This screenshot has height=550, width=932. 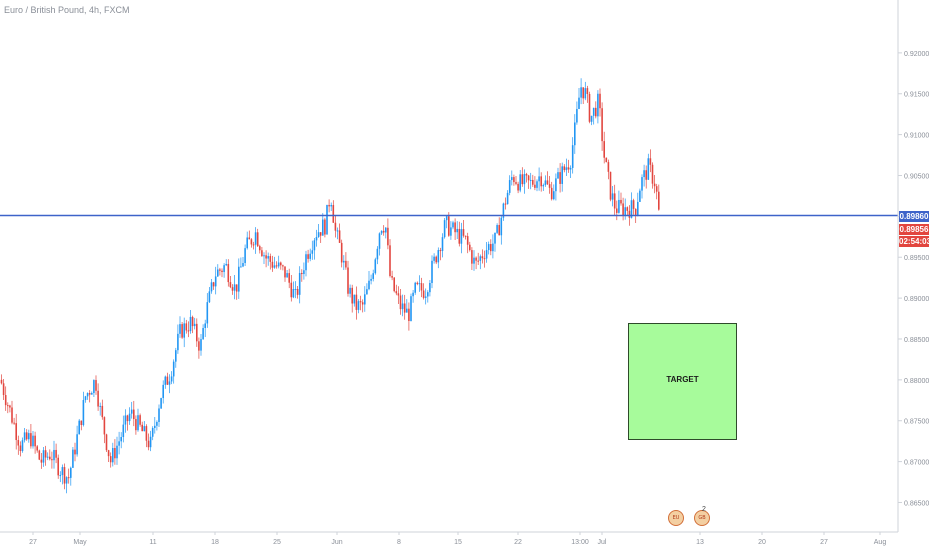 What do you see at coordinates (676, 518) in the screenshot?
I see `economic-event-icon: EU` at bounding box center [676, 518].